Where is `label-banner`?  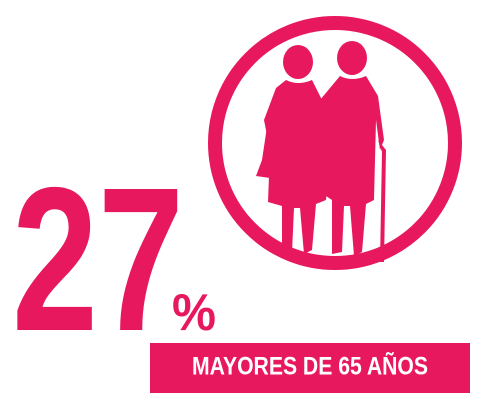 label-banner is located at coordinates (310, 368).